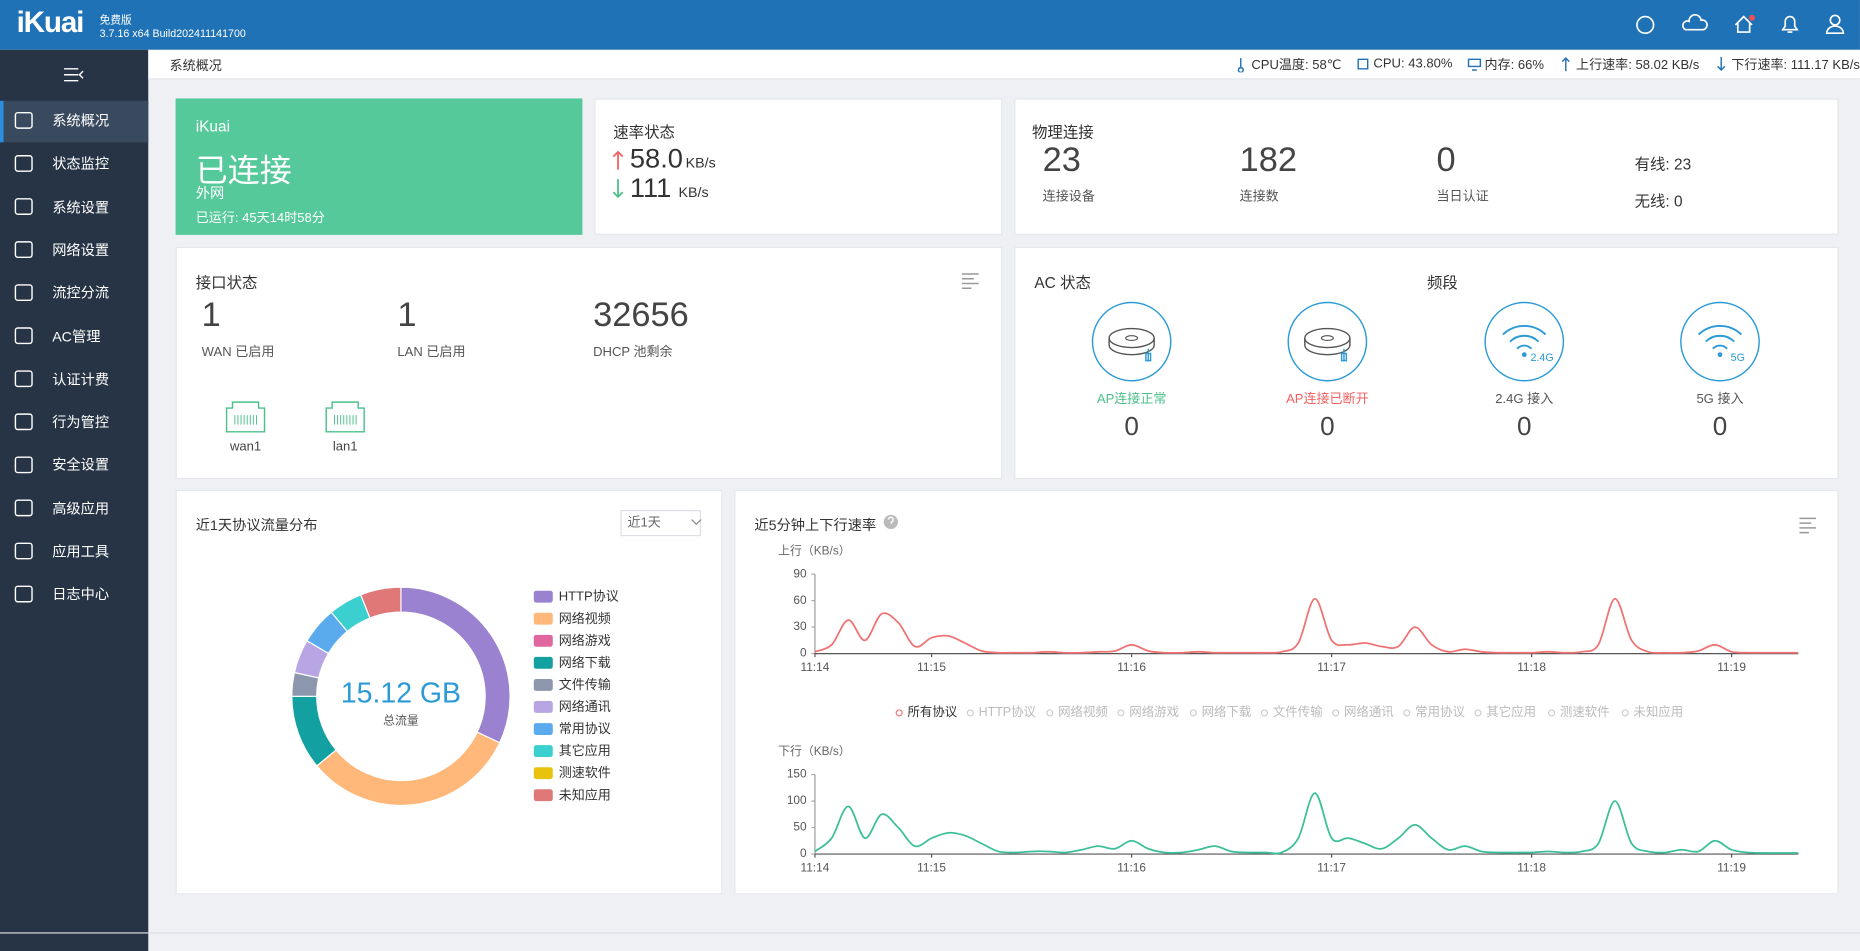 Image resolution: width=1860 pixels, height=951 pixels. What do you see at coordinates (585, 728) in the screenshot?
I see `legend-label: 常用协议` at bounding box center [585, 728].